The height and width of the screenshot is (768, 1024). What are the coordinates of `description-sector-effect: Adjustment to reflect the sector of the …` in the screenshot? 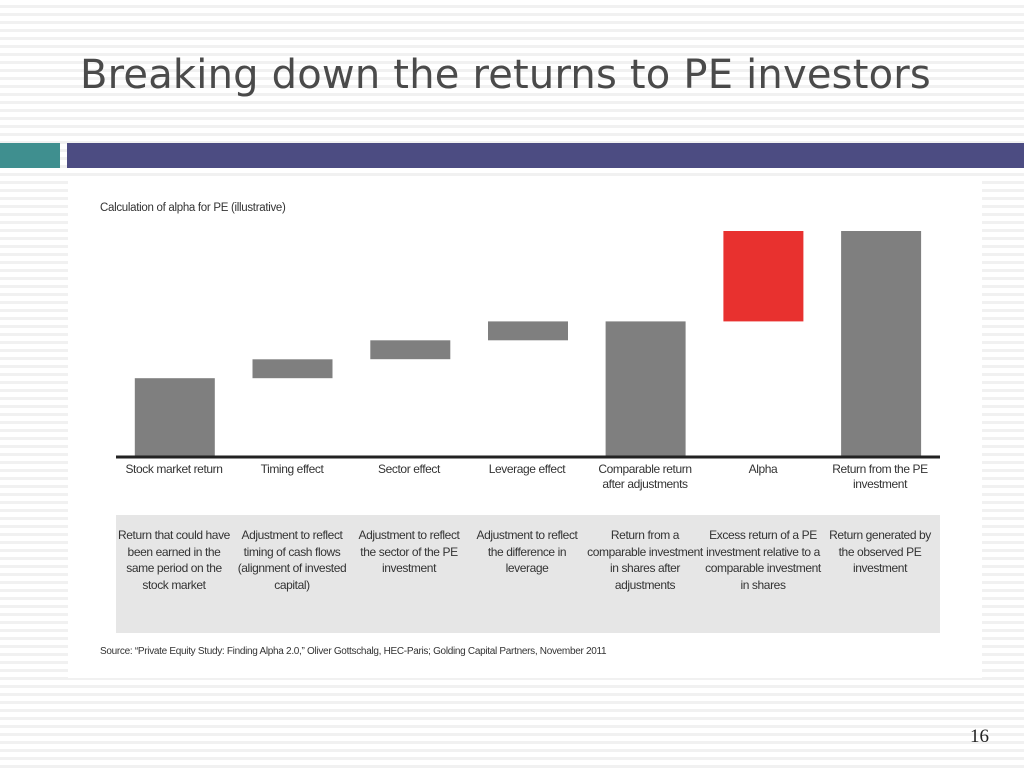 It's located at (409, 551).